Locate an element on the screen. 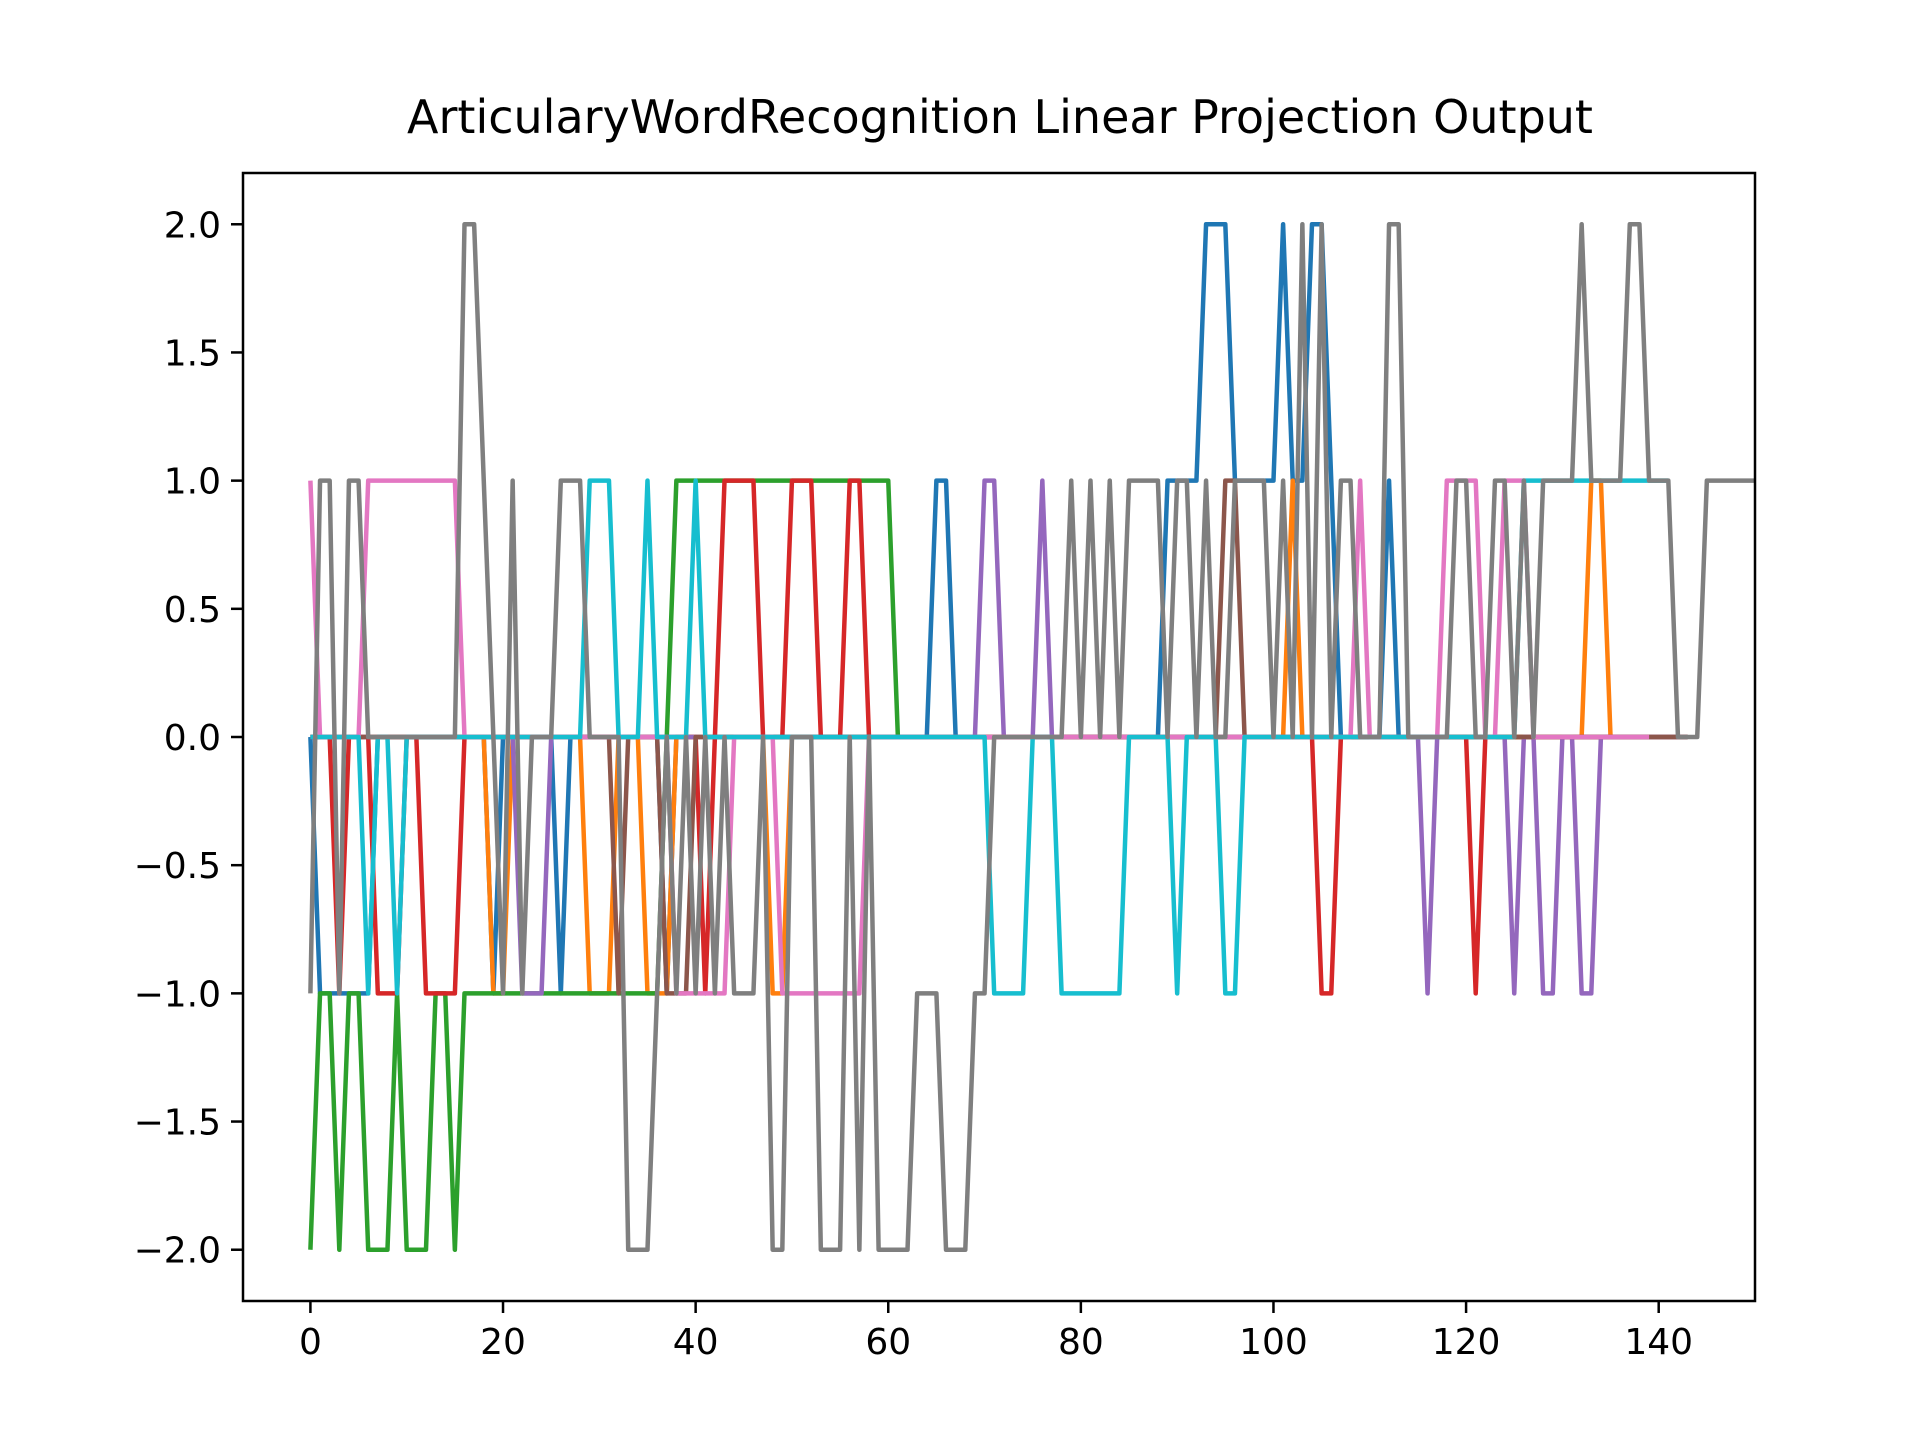  x-tick-label: 80 is located at coordinates (1081, 1342).